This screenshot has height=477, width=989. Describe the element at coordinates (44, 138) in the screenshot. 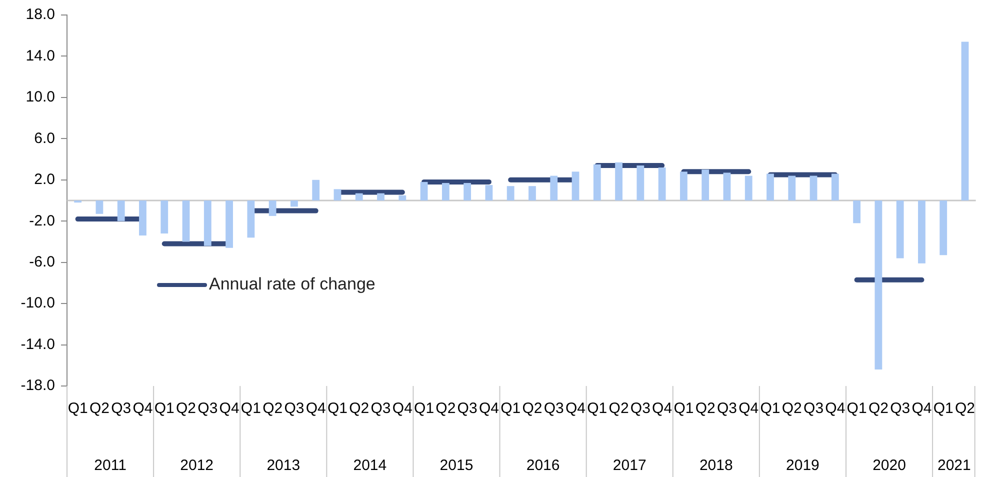

I see `y-tick-label: 6.0` at that location.